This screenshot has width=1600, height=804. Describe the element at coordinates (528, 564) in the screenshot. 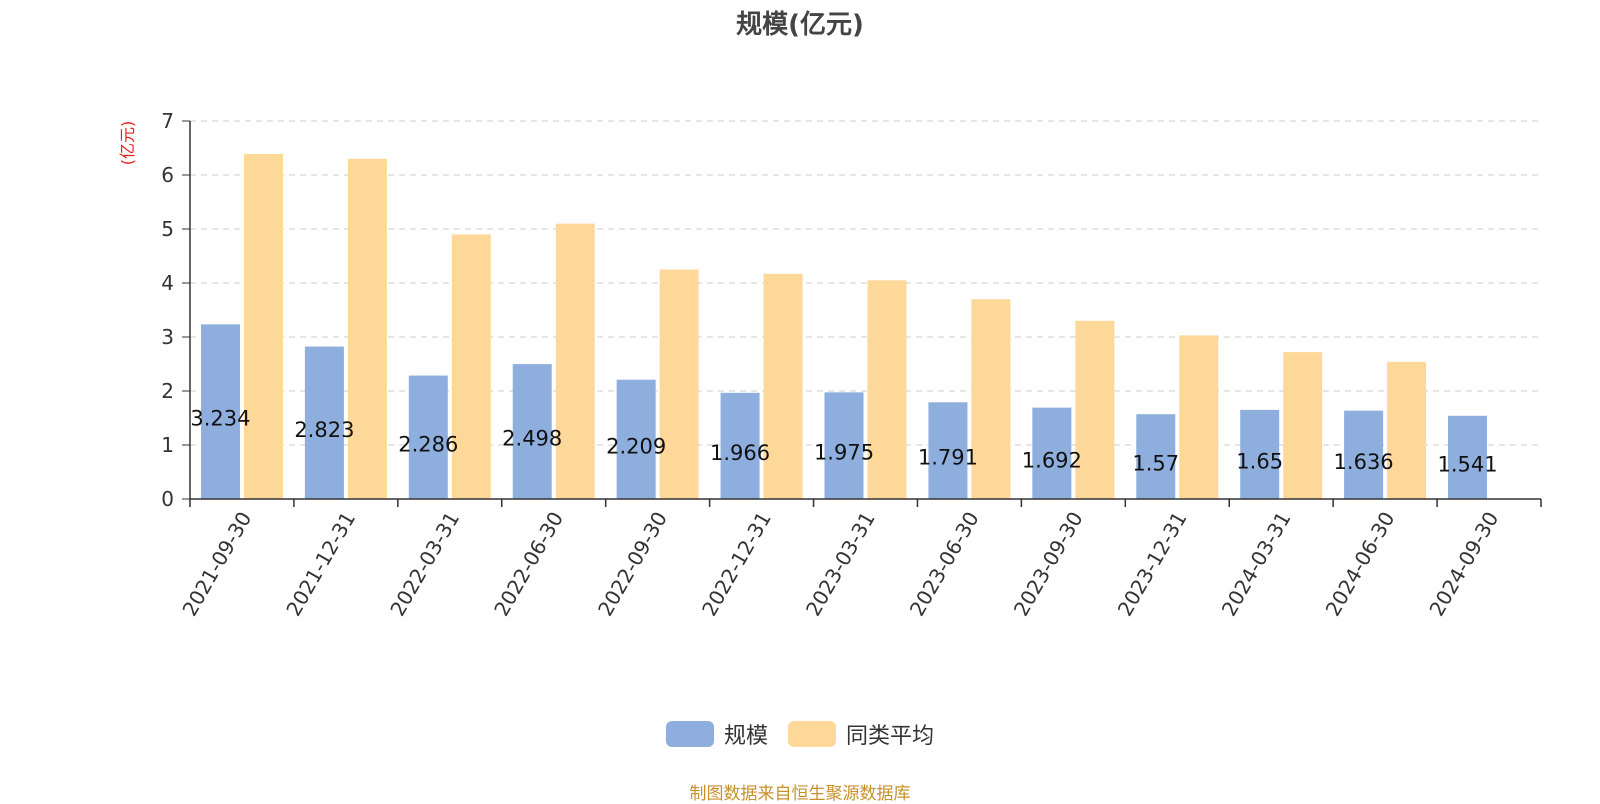

I see `x-tick-label: 2022-06-30` at that location.